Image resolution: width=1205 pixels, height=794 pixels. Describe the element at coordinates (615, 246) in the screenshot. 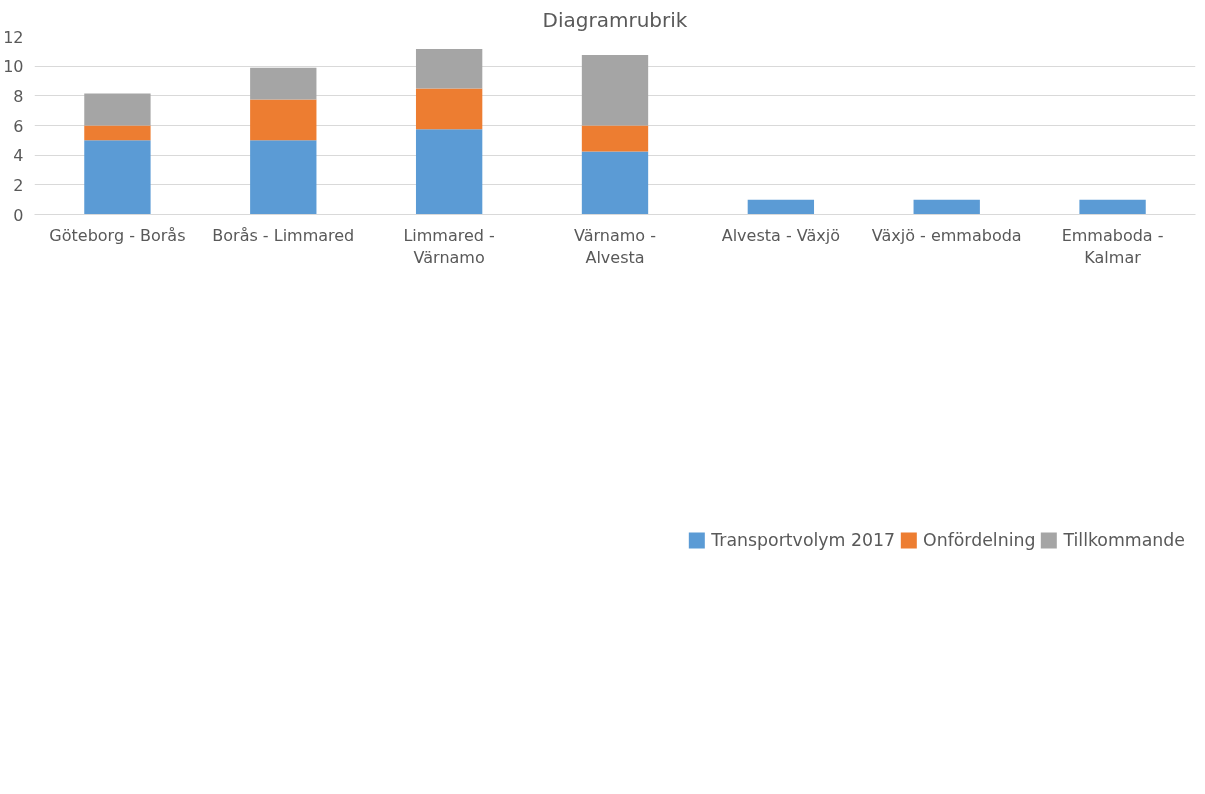

I see `x-tick-label: Värnamo - Alvesta` at that location.